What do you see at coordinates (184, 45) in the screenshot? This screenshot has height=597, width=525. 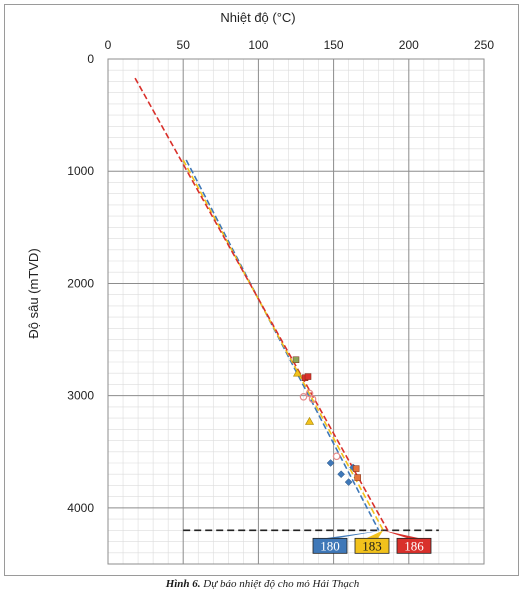 I see `x-tick-label: 50` at bounding box center [184, 45].